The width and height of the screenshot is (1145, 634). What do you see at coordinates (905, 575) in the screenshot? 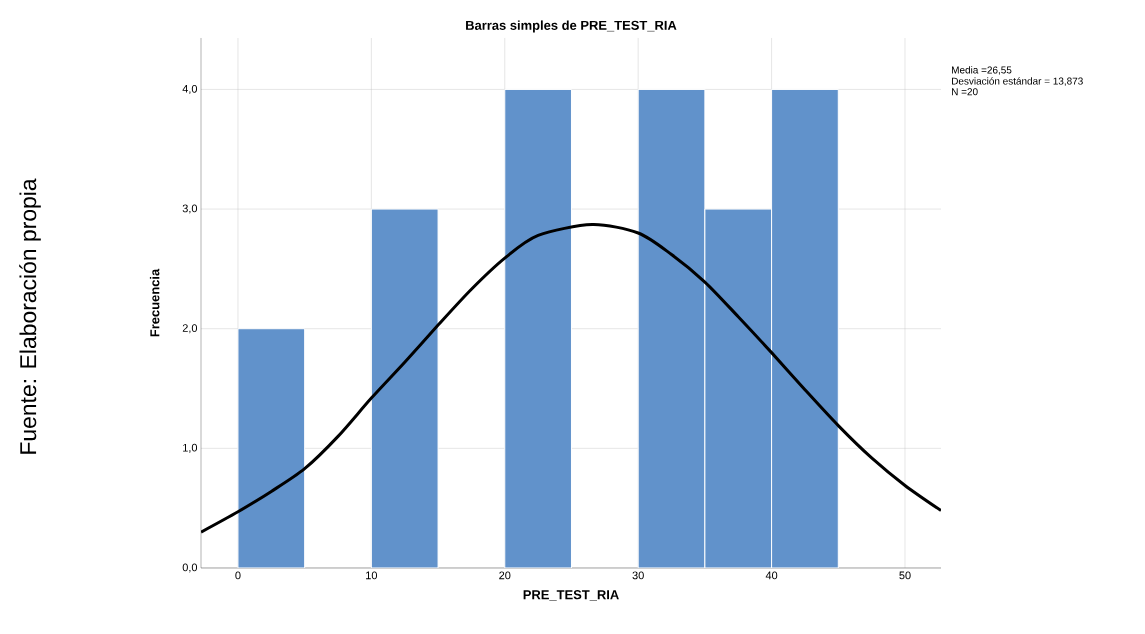
I see `x-tick-label: 50` at bounding box center [905, 575].